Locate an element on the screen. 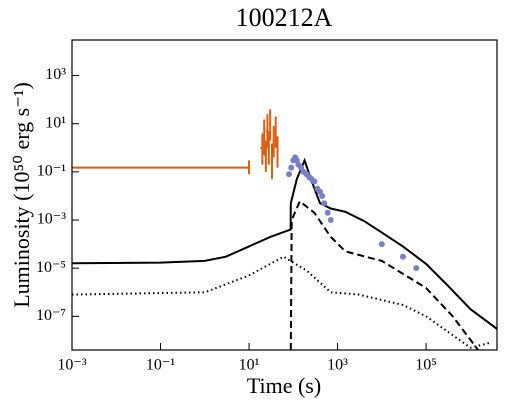 This screenshot has height=412, width=507. x-tick-label: 10³ is located at coordinates (337, 365).